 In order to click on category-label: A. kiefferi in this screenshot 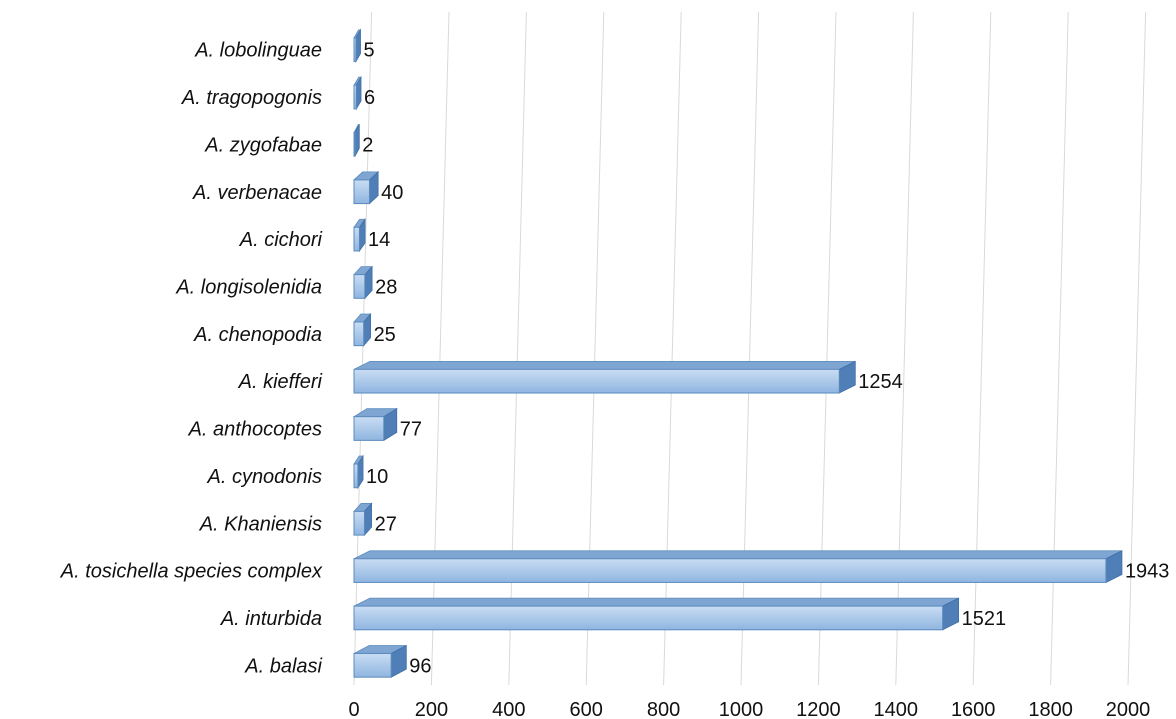, I will do `click(280, 382)`.